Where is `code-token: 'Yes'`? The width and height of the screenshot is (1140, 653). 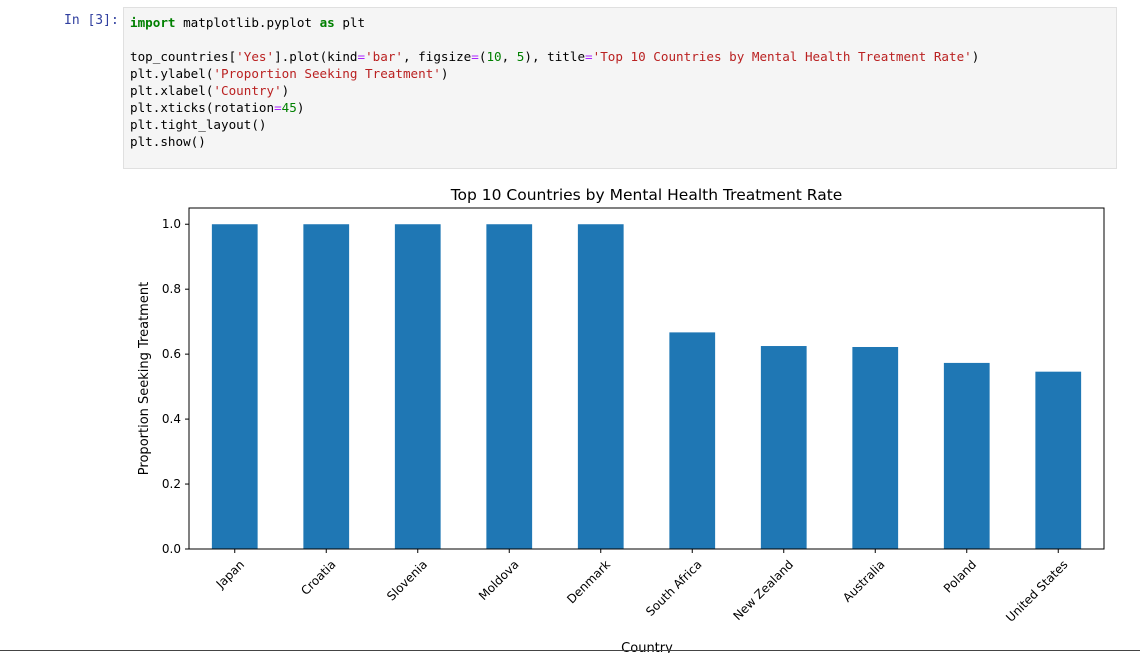
code-token: 'Yes' is located at coordinates (255, 56).